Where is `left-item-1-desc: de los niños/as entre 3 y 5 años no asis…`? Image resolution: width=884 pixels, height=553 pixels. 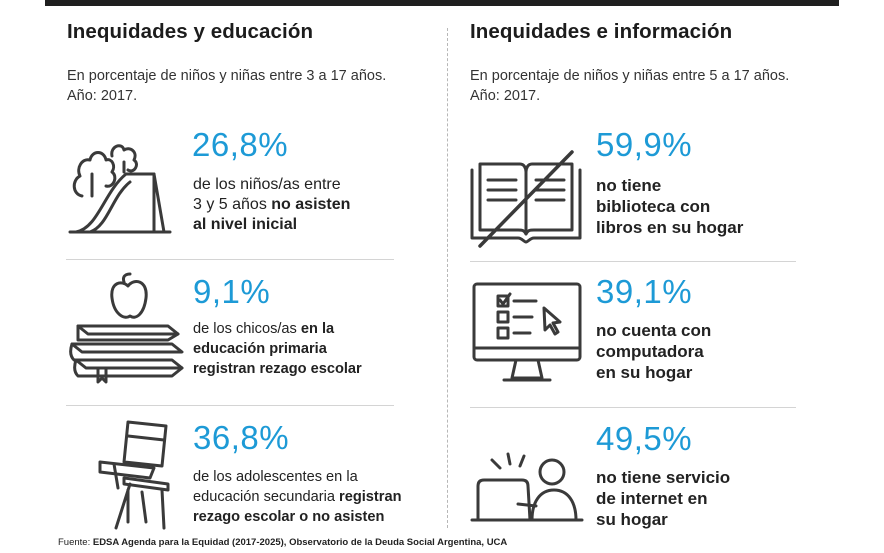
left-item-1-desc: de los niños/as entre 3 y 5 años no asis… is located at coordinates (272, 204).